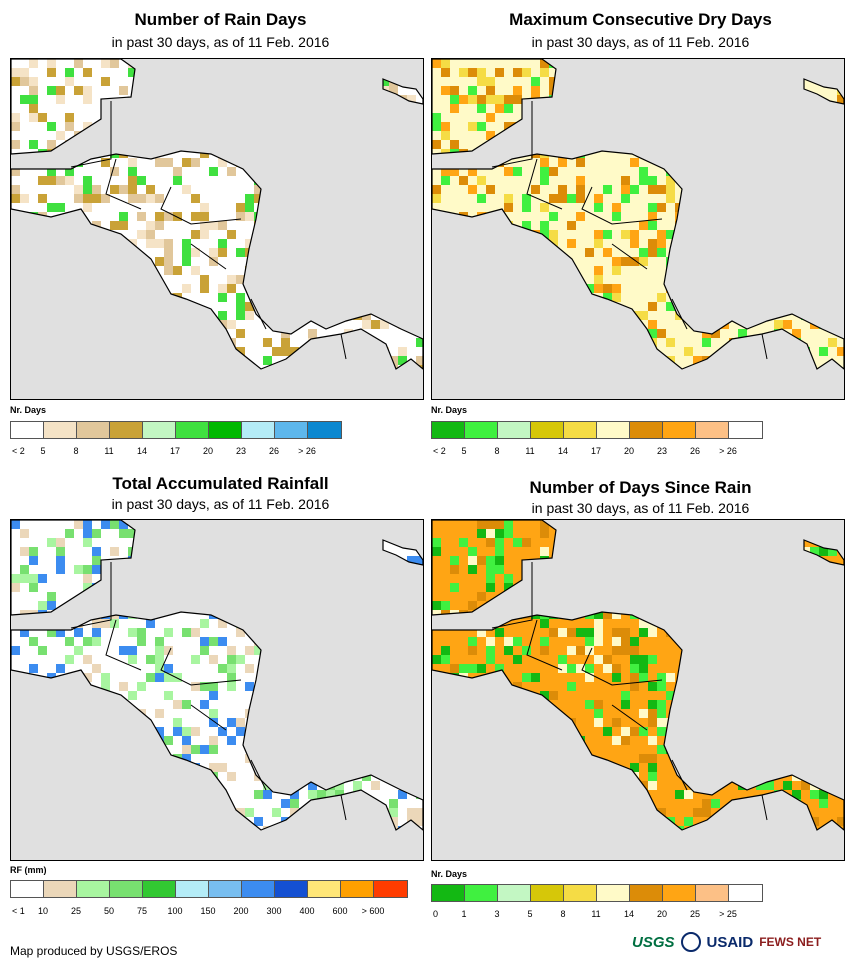 The width and height of the screenshot is (854, 970). What do you see at coordinates (464, 914) in the screenshot?
I see `legend-label: 1` at bounding box center [464, 914].